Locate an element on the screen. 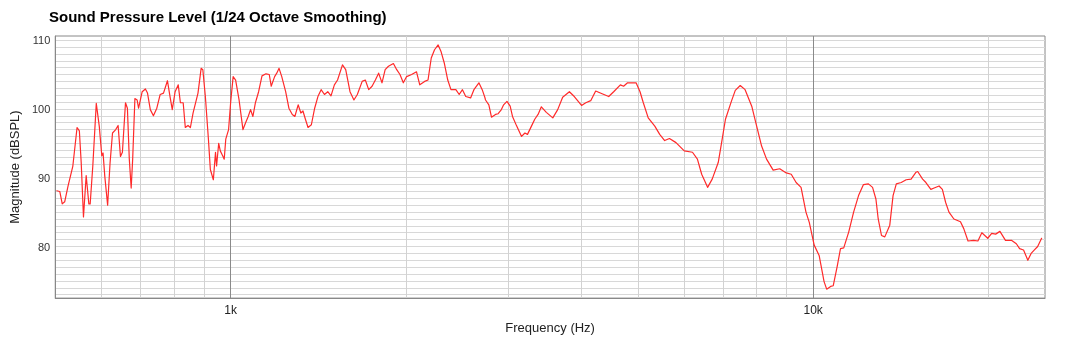  chart-title: Sound Pressure Level (1/24 Octave Smoothing) is located at coordinates (218, 16).